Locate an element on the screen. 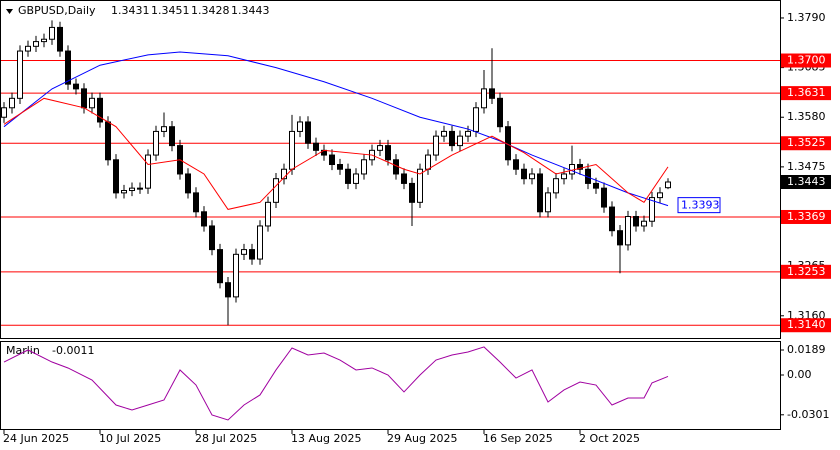  ma-label: 1.3393 is located at coordinates (700, 205).